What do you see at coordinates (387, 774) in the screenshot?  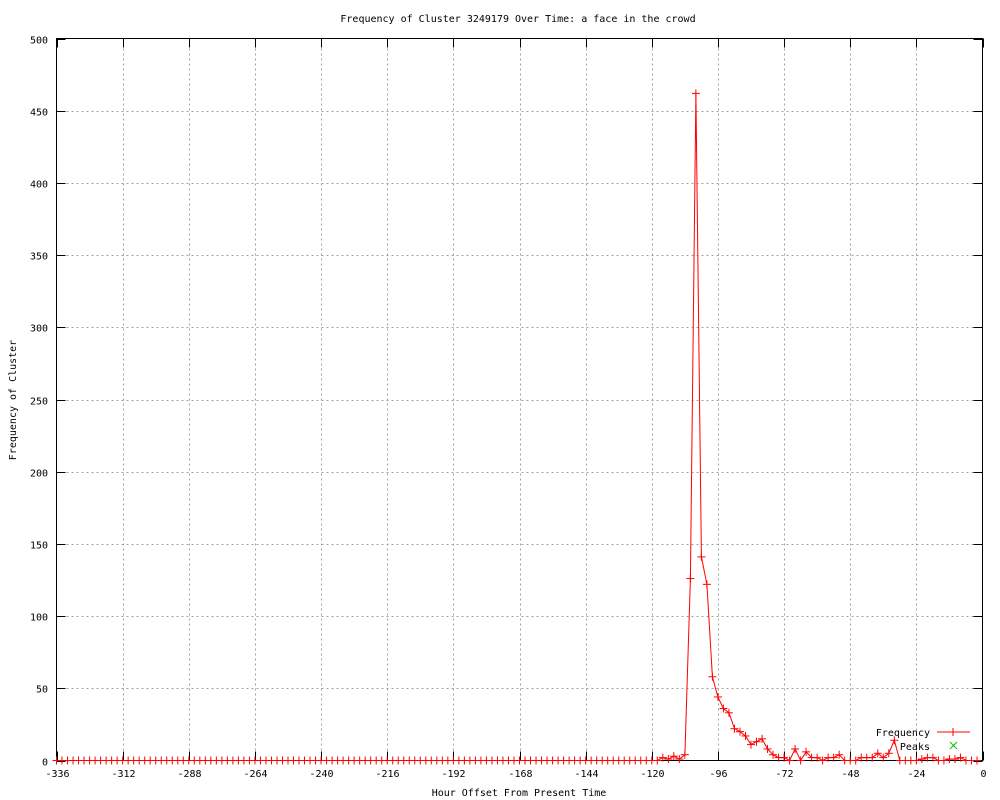 I see `x-tick-label: -216` at bounding box center [387, 774].